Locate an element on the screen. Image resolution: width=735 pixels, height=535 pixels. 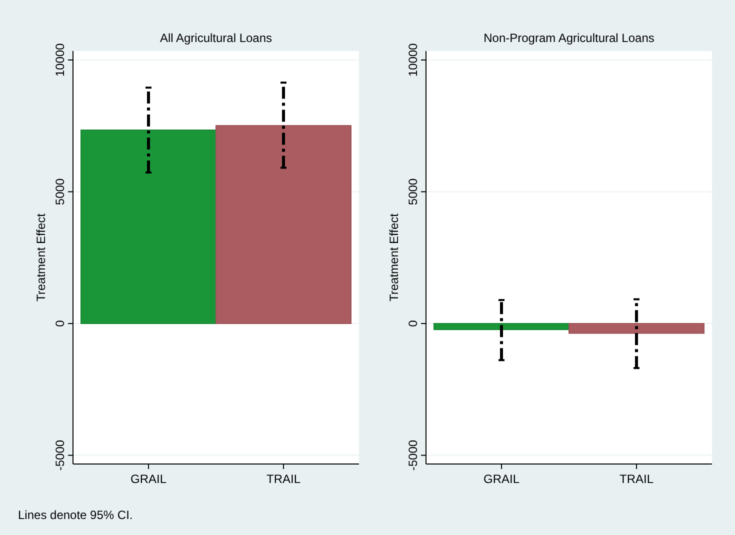
text: Lines denote 95% CI. is located at coordinates (75, 515).